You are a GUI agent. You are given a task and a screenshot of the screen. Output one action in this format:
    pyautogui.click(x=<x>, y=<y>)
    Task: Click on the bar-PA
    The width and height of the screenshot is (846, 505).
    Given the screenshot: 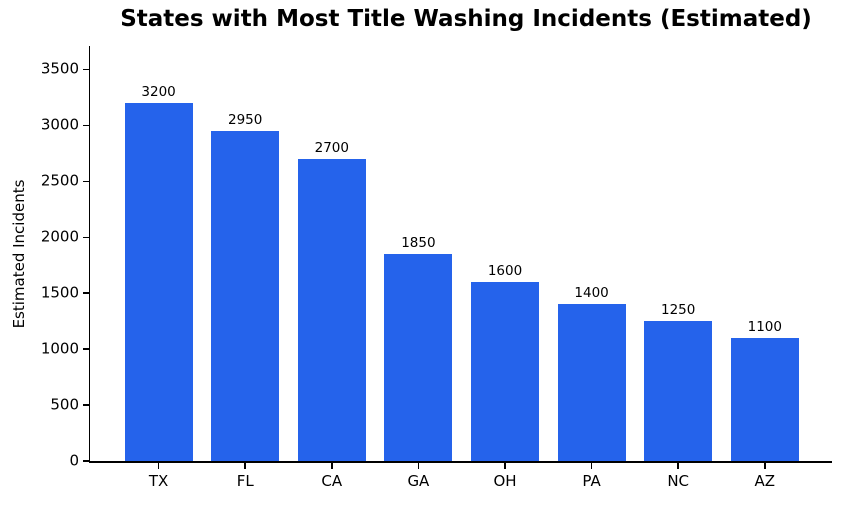 What is the action you would take?
    pyautogui.click(x=591, y=382)
    